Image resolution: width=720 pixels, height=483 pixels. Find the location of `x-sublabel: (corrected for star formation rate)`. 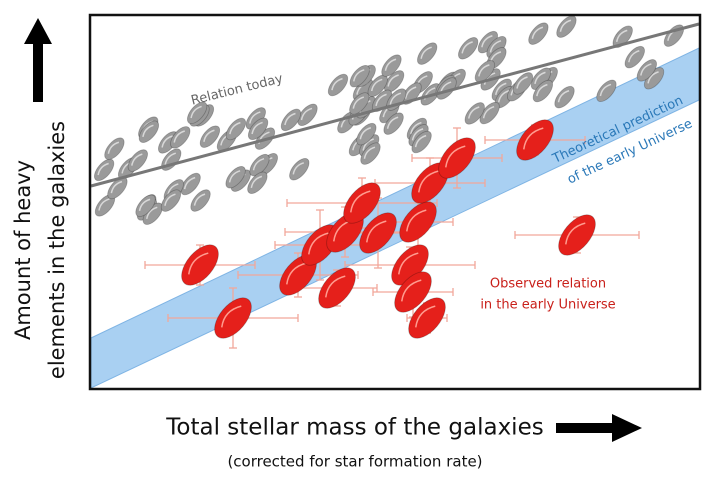

x-sublabel: (corrected for star formation rate) is located at coordinates (354, 462).